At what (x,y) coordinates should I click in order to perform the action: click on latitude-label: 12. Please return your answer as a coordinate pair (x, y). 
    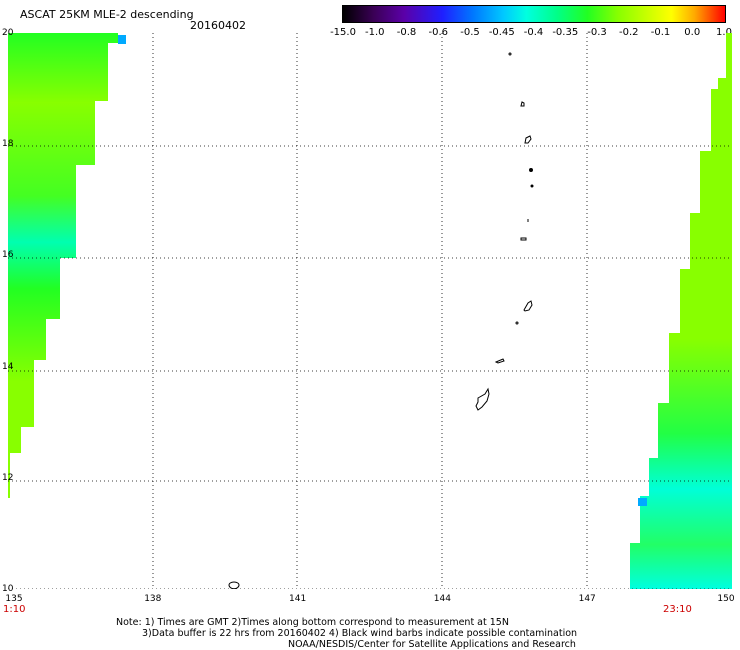
    Looking at the image, I should click on (8, 477).